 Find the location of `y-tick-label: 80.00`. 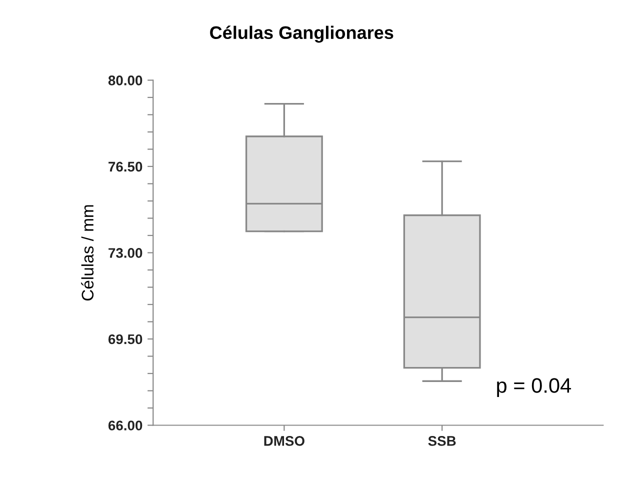

y-tick-label: 80.00 is located at coordinates (125, 81).